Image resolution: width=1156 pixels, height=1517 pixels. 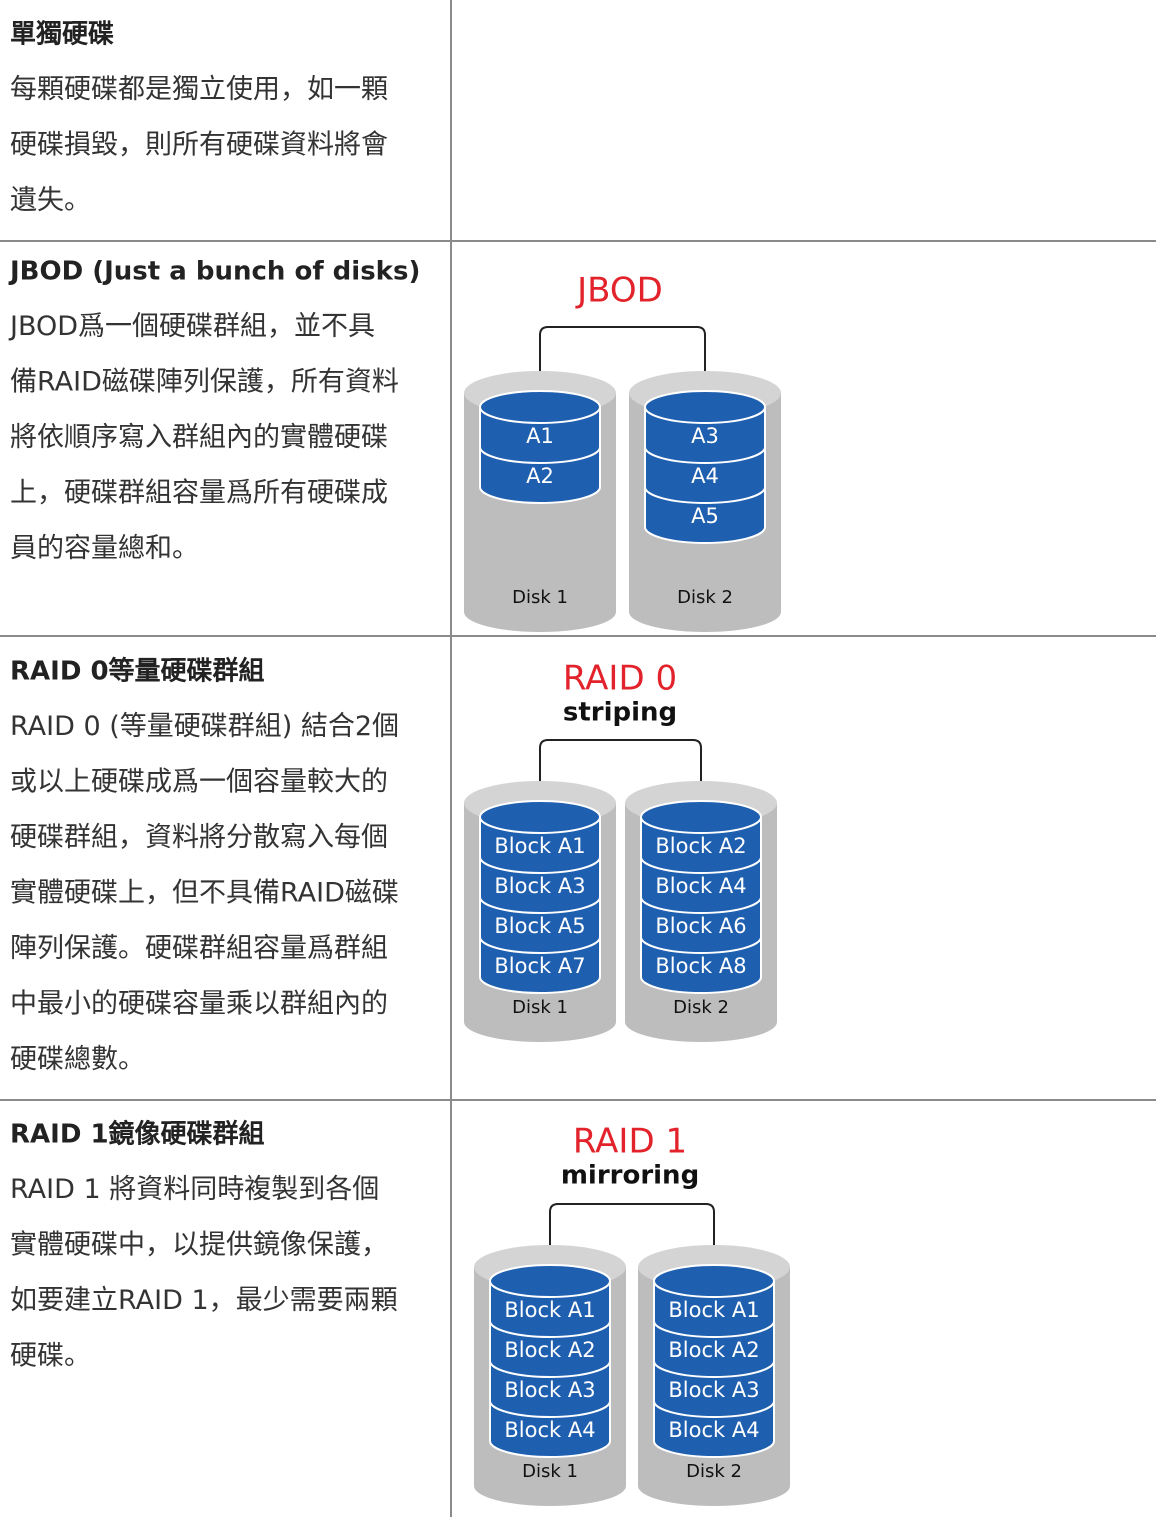 I want to click on row-text-line: 如要建立RAID 1，最少需要兩顆, so click(x=204, y=1300).